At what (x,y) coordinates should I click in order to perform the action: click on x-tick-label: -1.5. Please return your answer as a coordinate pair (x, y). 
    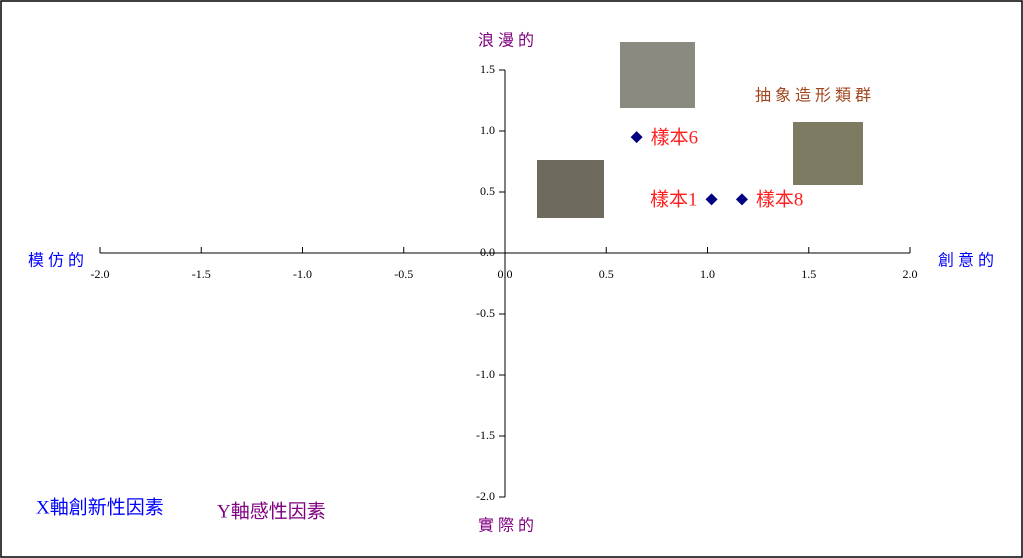
    Looking at the image, I should click on (201, 274).